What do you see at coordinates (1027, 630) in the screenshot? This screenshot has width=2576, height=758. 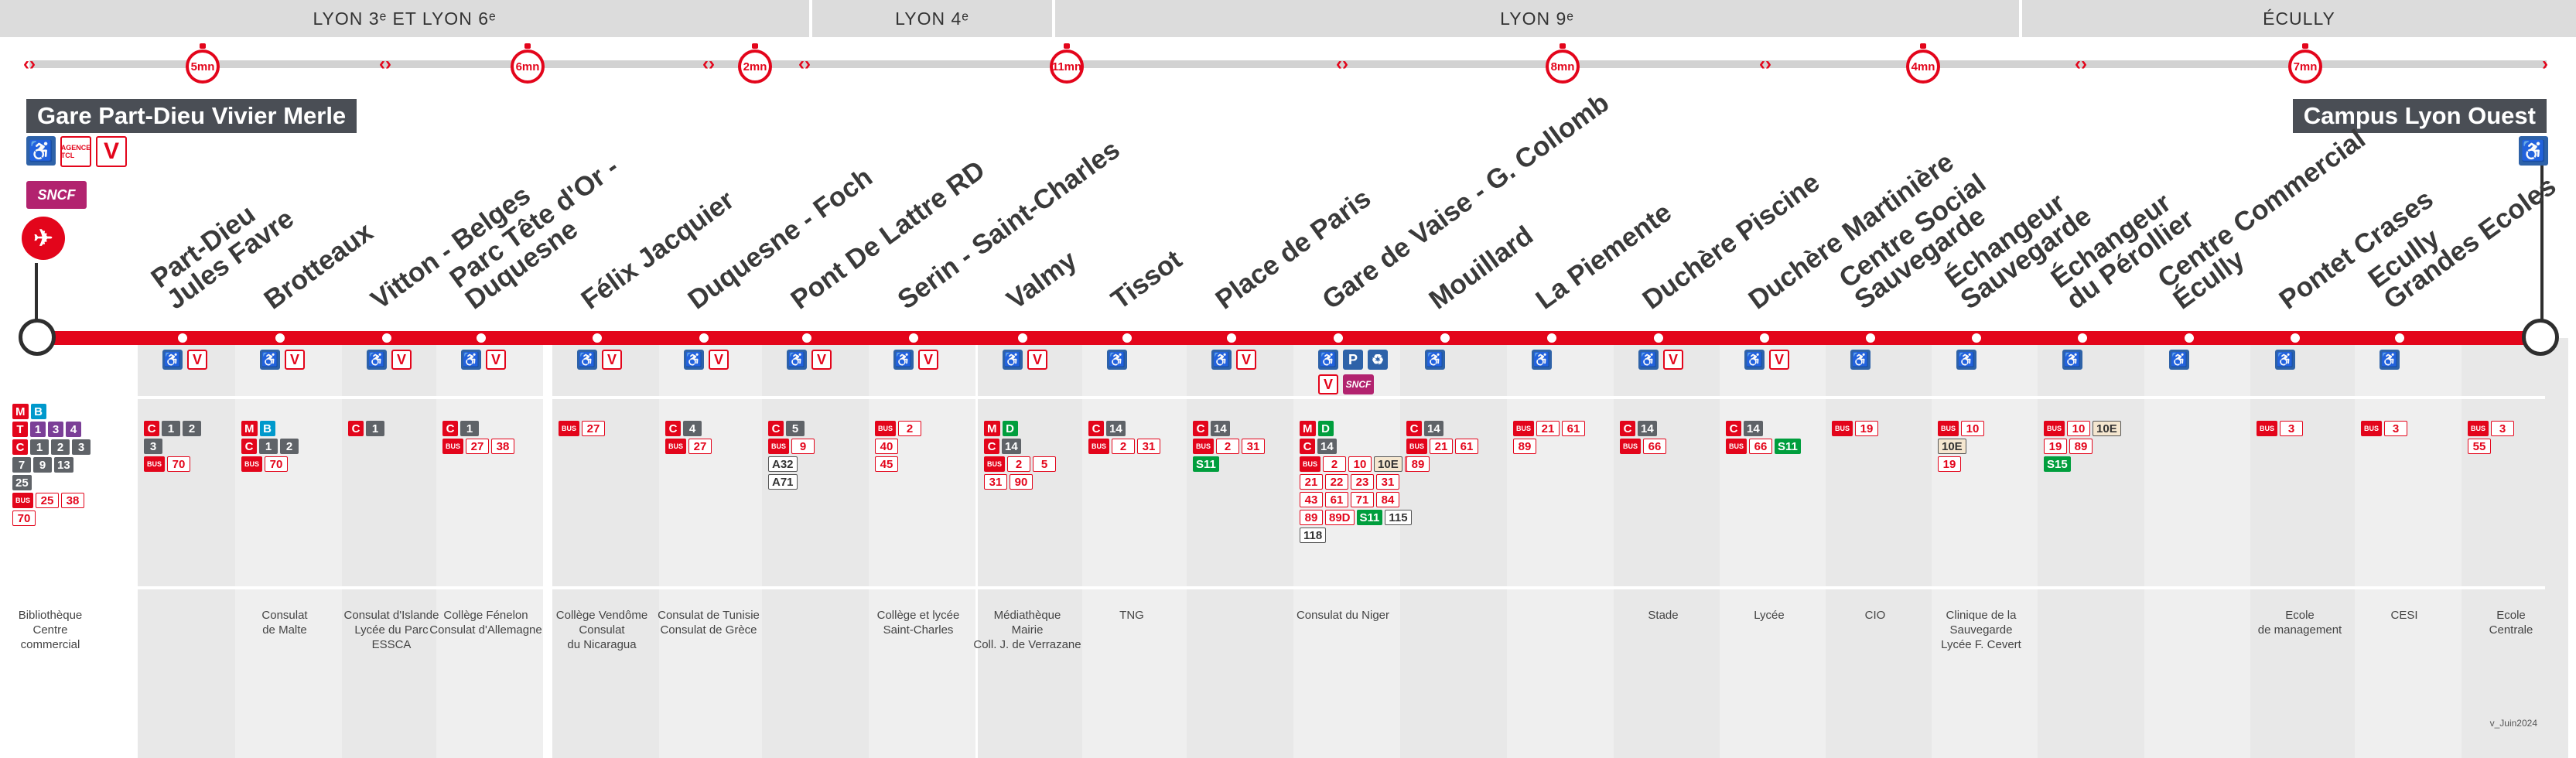 I see `point-of-interest: Médiathèque Mairie Coll. J. de Verrazane` at bounding box center [1027, 630].